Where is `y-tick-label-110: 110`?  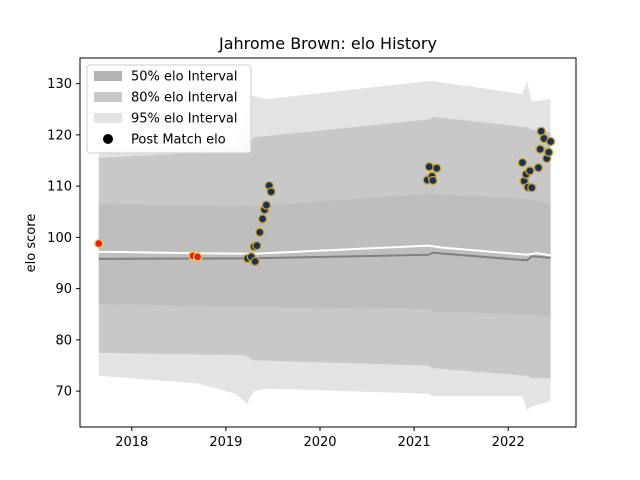 y-tick-label-110: 110 is located at coordinates (59, 187).